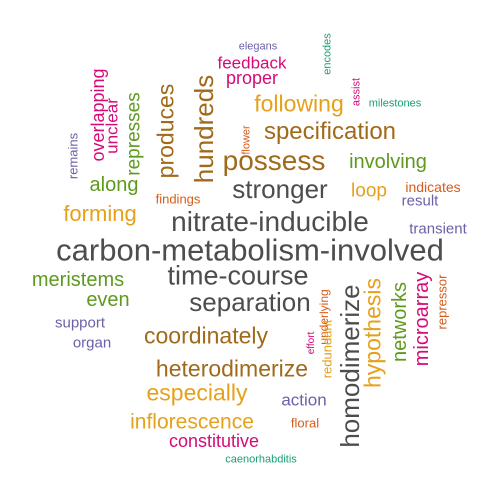 Image resolution: width=500 pixels, height=500 pixels. What do you see at coordinates (372, 333) in the screenshot?
I see `word-hypothesis: hypothesis` at bounding box center [372, 333].